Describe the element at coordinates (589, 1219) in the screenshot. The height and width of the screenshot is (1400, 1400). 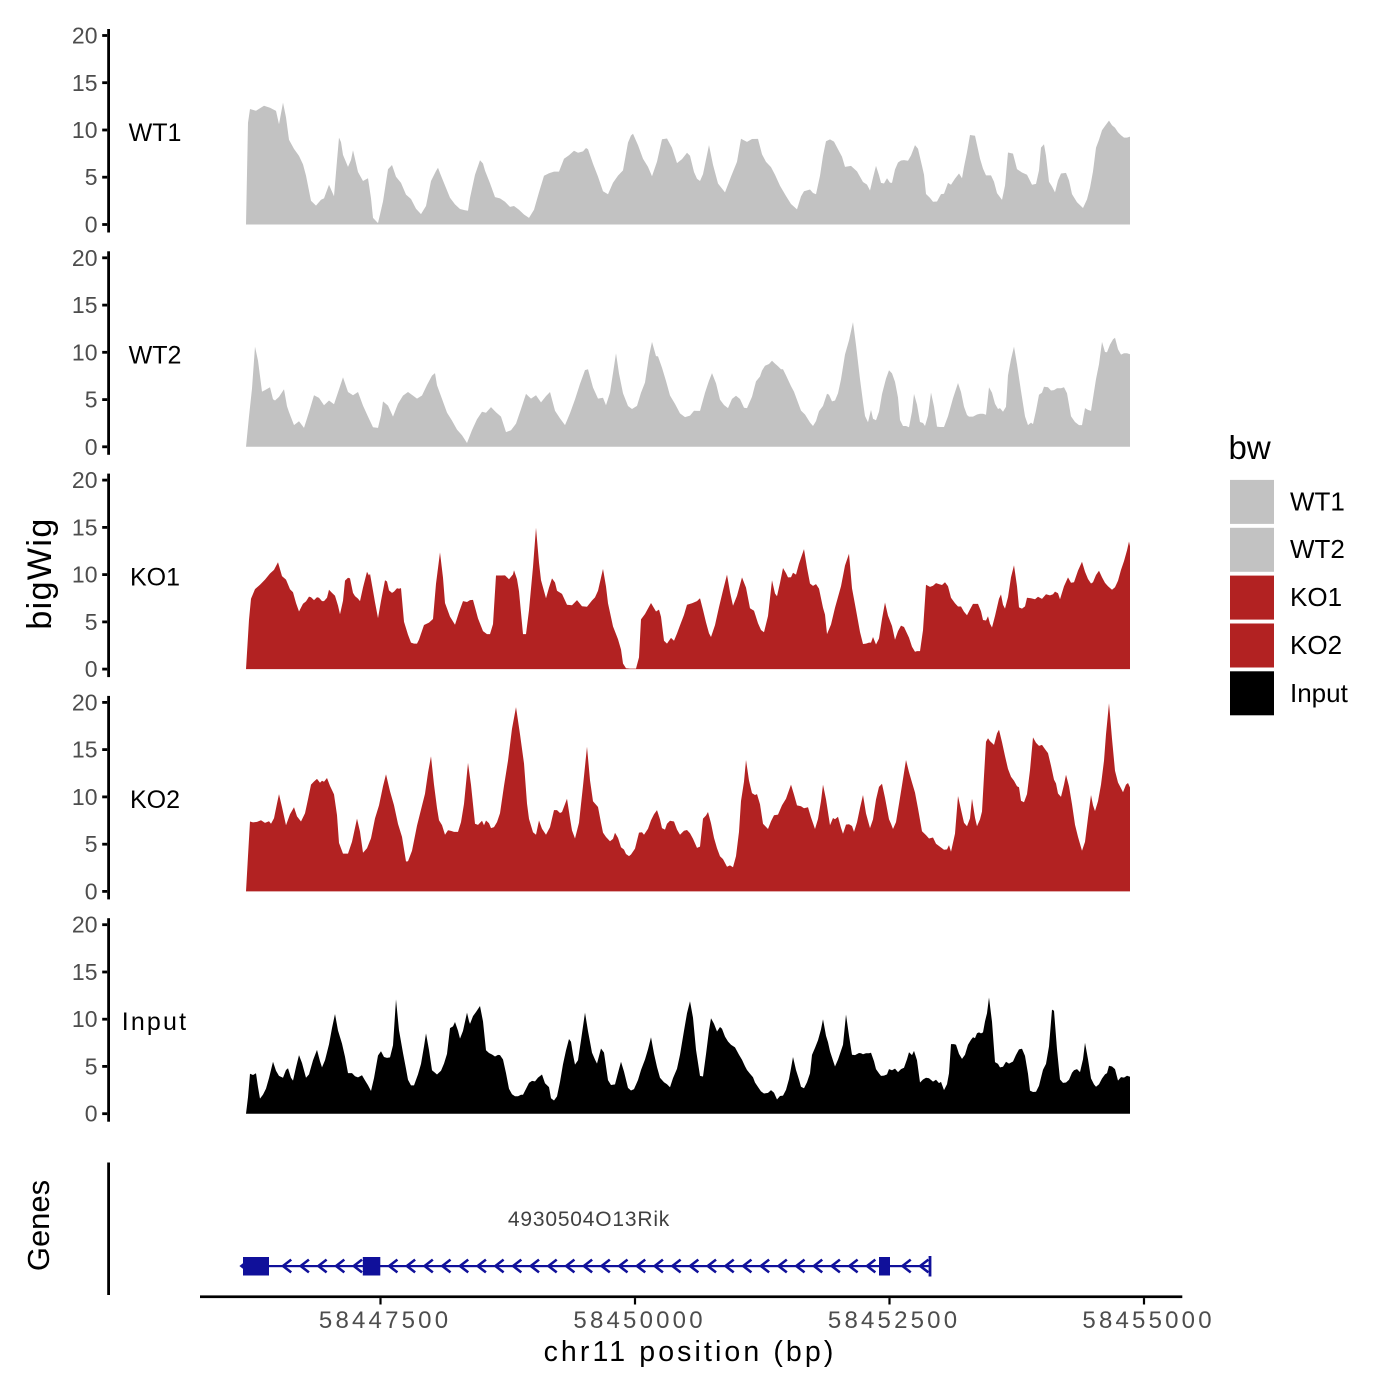
I see `svg-text: 4930504O13Rik` at that location.